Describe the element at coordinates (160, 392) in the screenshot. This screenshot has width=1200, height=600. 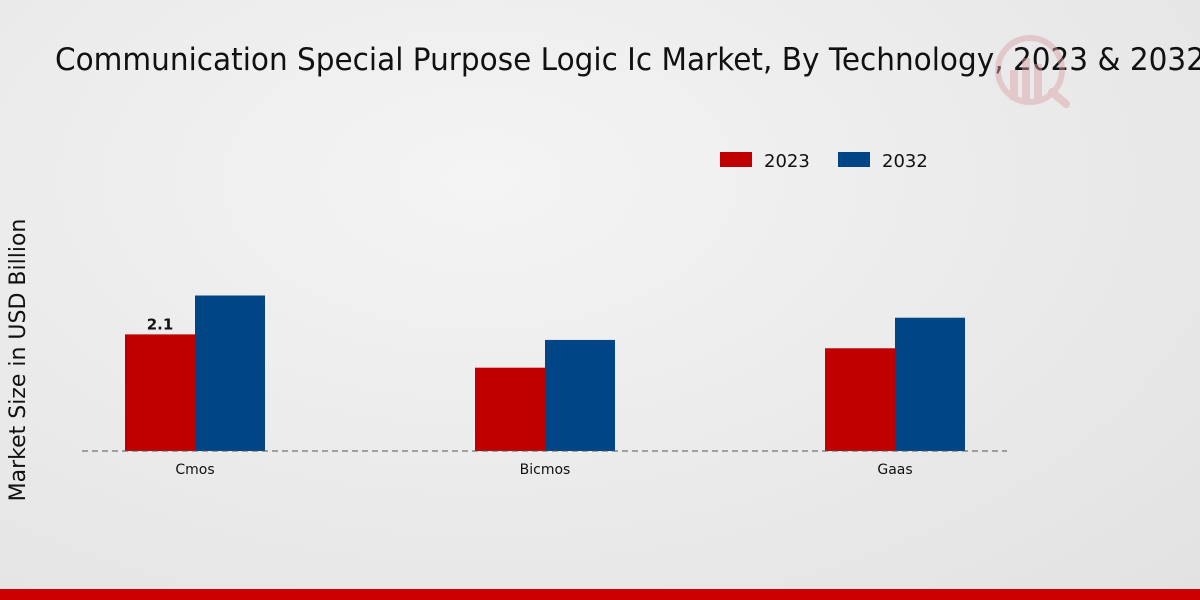
I see `bar-cmos-2023` at that location.